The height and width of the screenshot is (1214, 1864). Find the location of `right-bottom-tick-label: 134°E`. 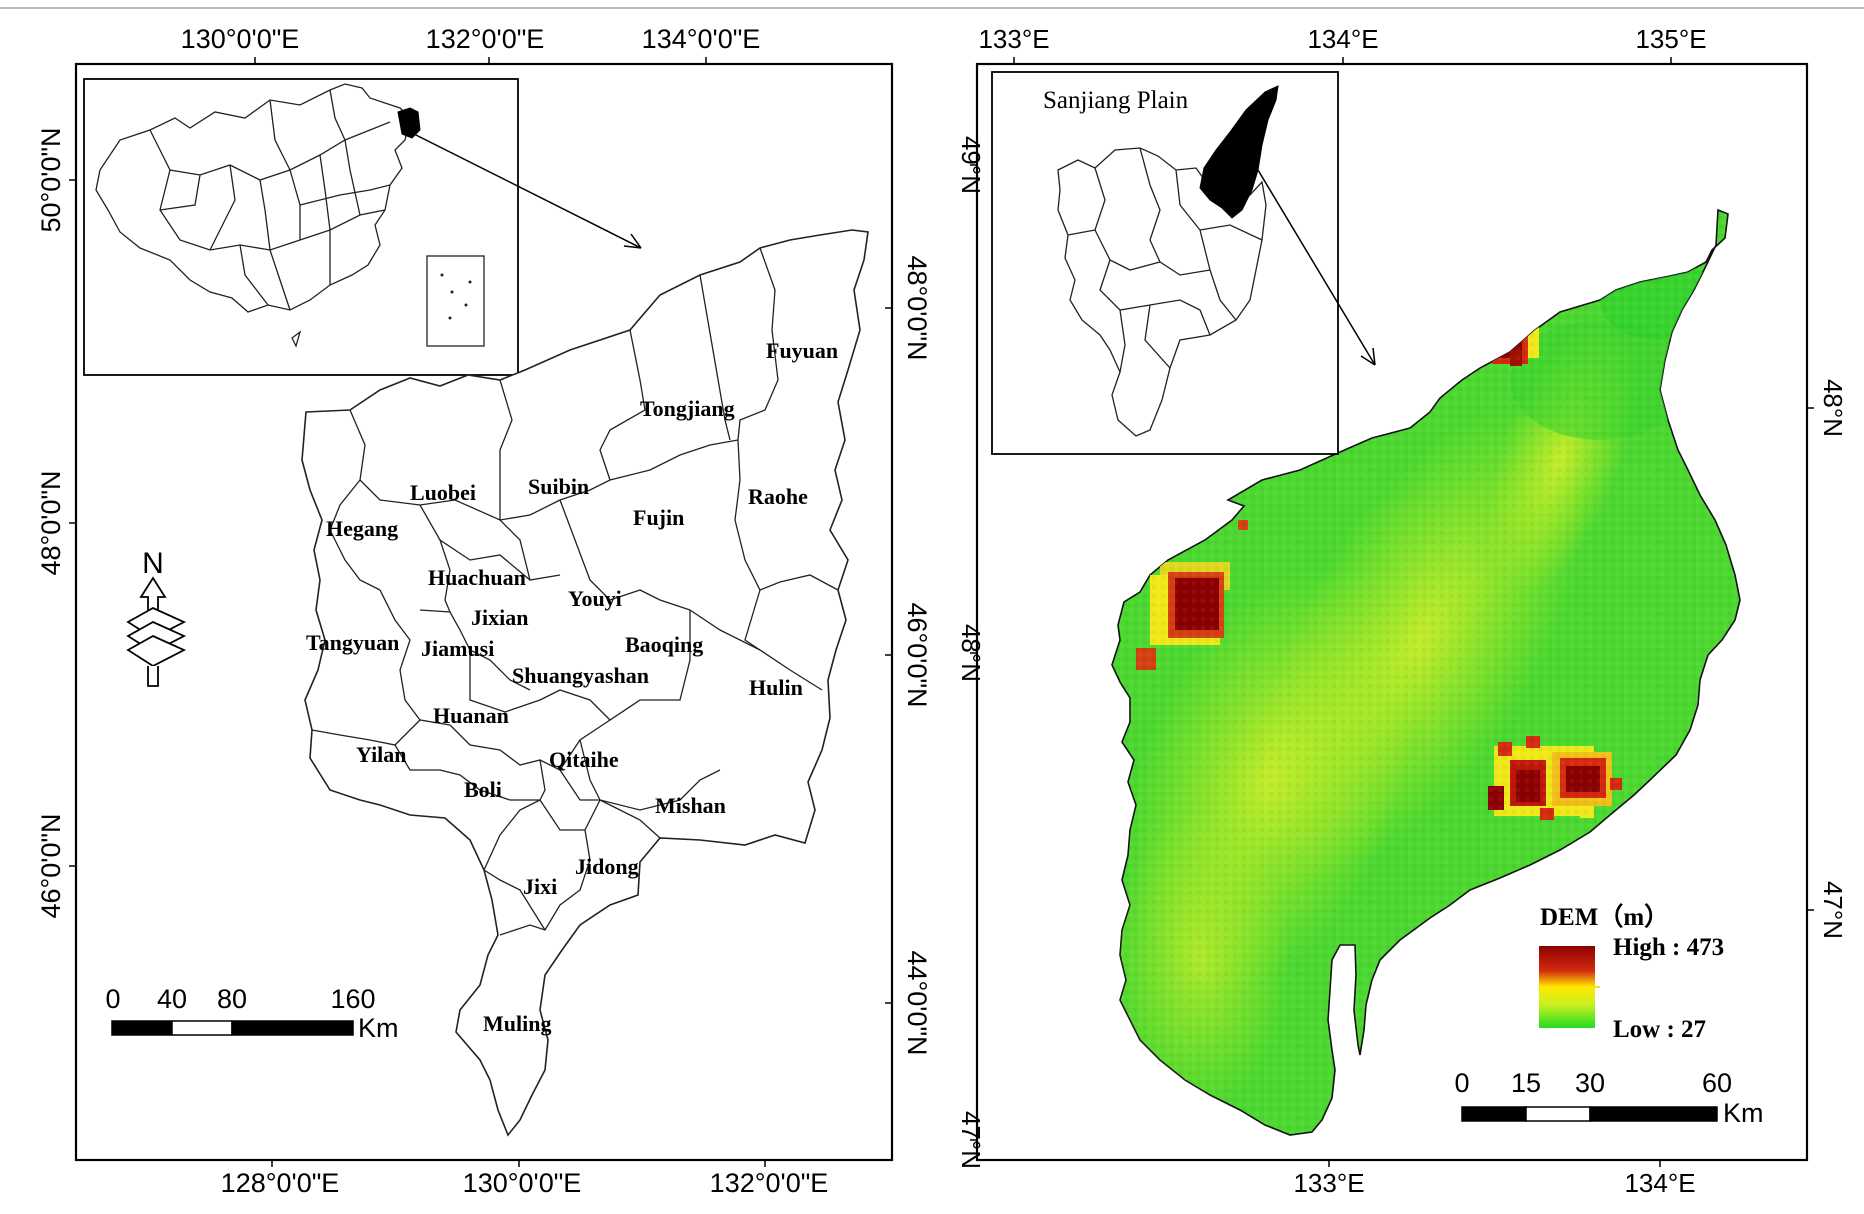

right-bottom-tick-label: 134°E is located at coordinates (1659, 1183).